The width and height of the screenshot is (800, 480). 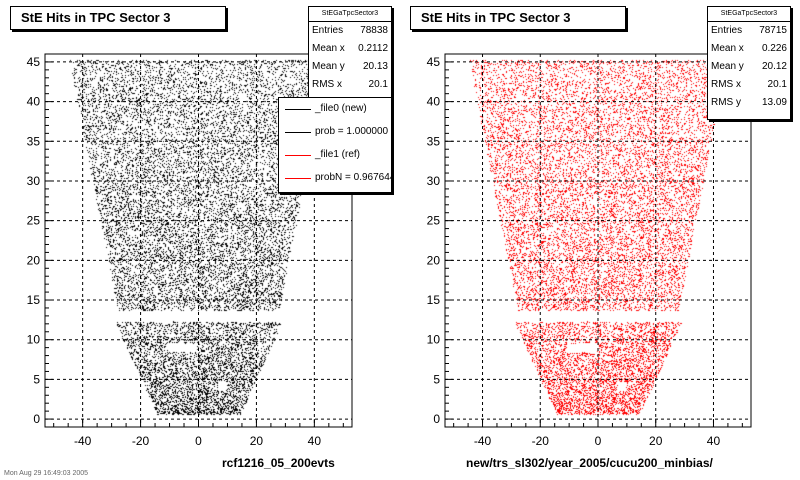 What do you see at coordinates (257, 441) in the screenshot?
I see `pad0-xtick-label-3: 20` at bounding box center [257, 441].